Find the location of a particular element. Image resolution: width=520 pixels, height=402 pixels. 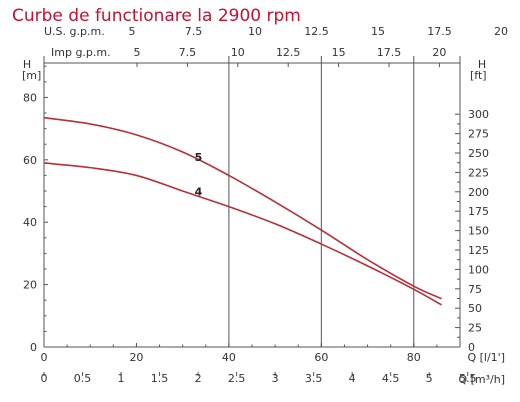

x-m3h-tick-label: 3.5 is located at coordinates (314, 378).